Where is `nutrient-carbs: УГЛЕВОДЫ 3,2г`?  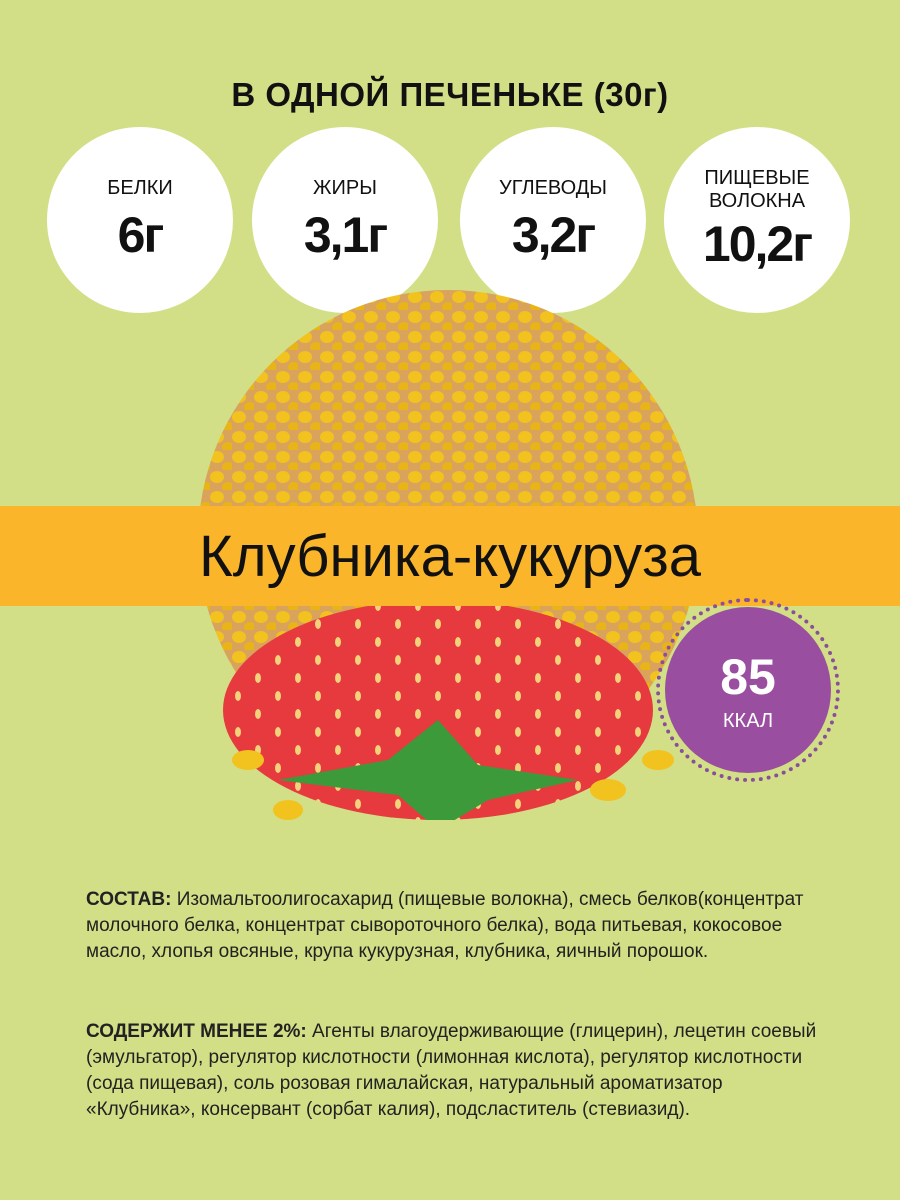
nutrient-carbs: УГЛЕВОДЫ 3,2г is located at coordinates (553, 220).